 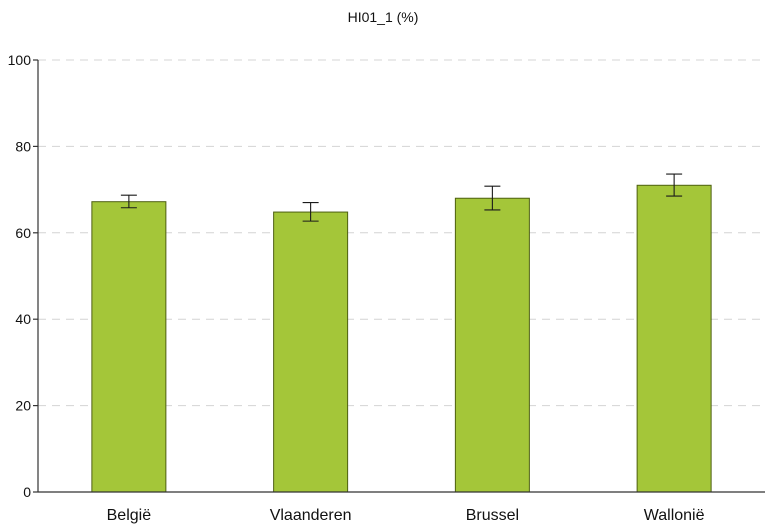 What do you see at coordinates (128, 201) in the screenshot?
I see `error-bar-belgië` at bounding box center [128, 201].